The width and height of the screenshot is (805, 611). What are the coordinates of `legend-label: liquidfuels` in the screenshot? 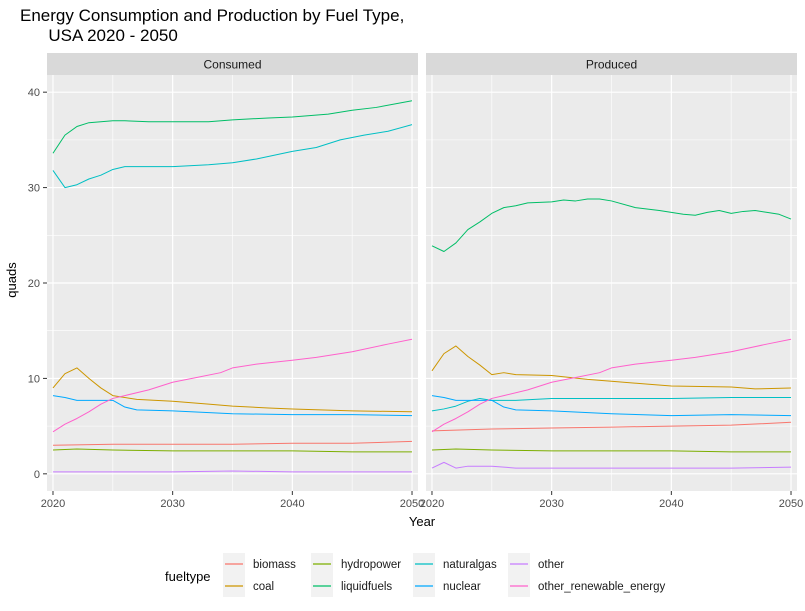 It's located at (366, 587).